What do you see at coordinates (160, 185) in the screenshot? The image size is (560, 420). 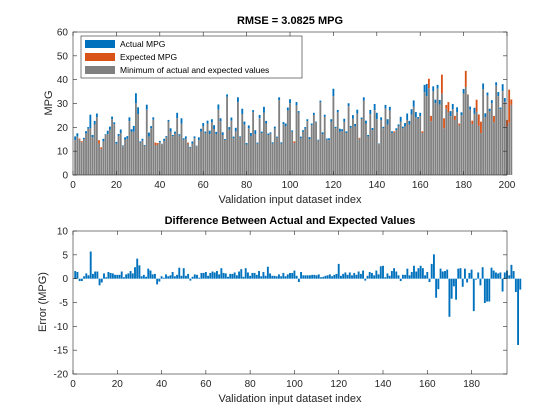 I see `top-x-tick-label: 40` at bounding box center [160, 185].